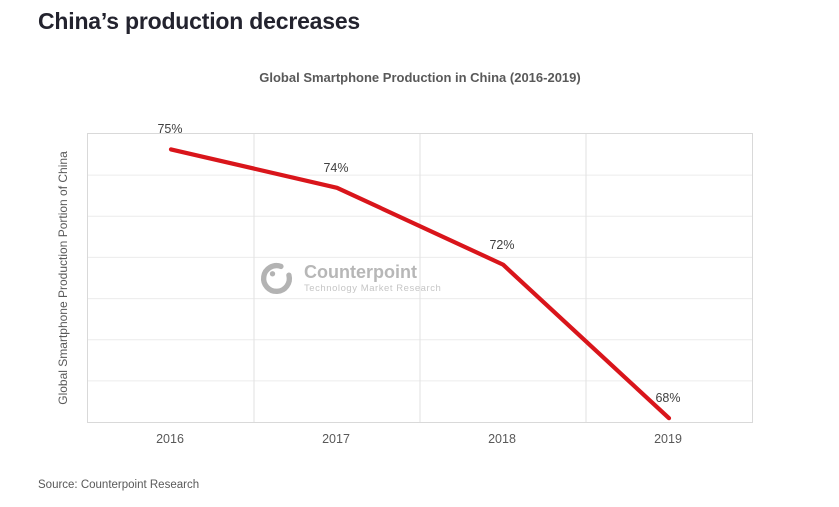 This screenshot has height=507, width=839. I want to click on data-label: 68%, so click(668, 398).